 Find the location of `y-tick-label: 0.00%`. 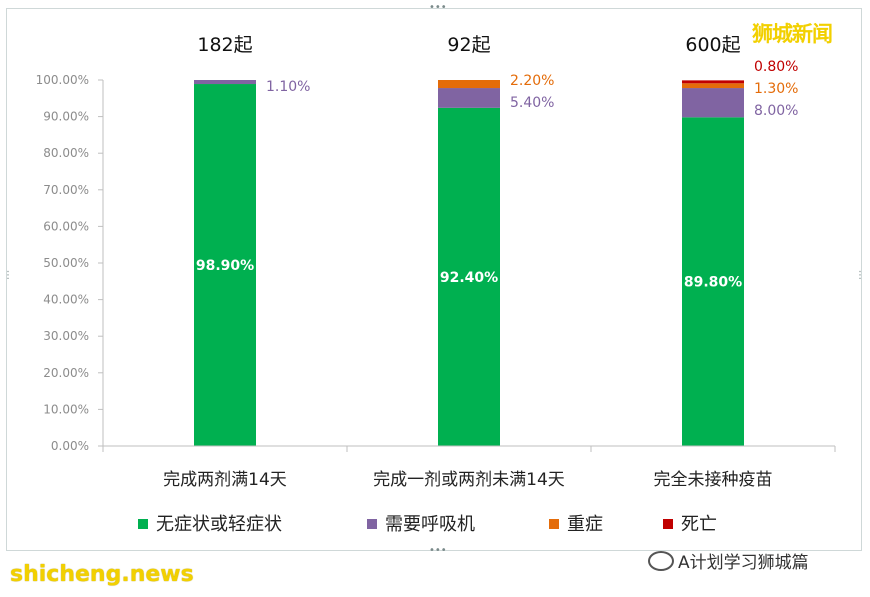

y-tick-label: 0.00% is located at coordinates (70, 446).